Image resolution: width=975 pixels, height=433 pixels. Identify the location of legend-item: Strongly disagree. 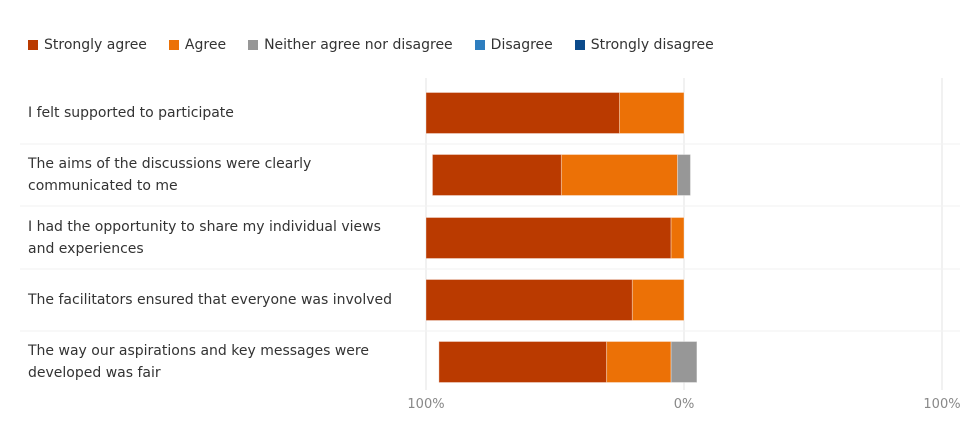
(644, 45).